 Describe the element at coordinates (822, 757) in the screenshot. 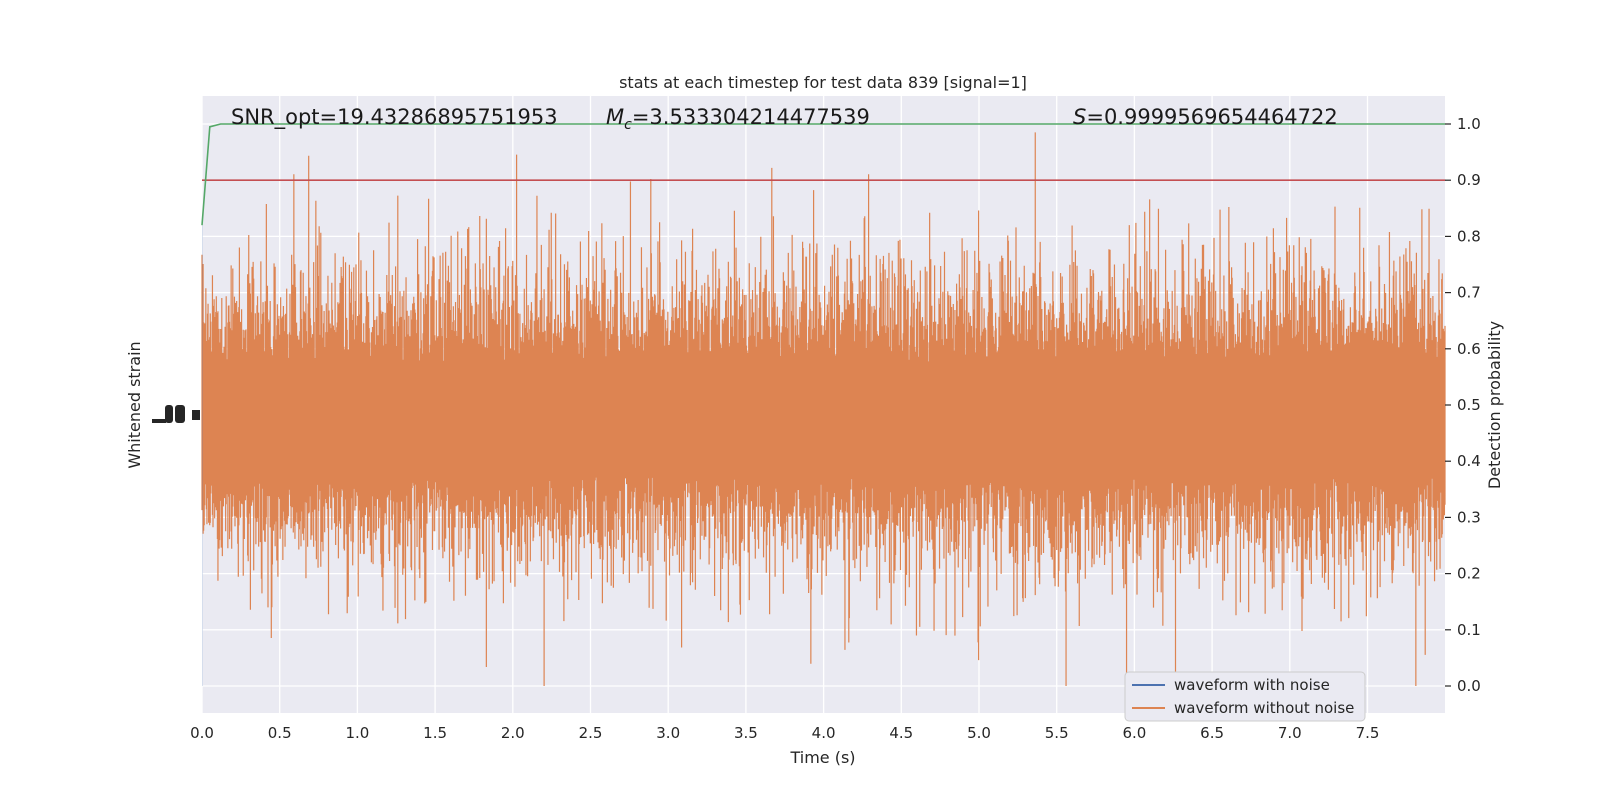

I see `x-axis-label: Time (s)` at that location.